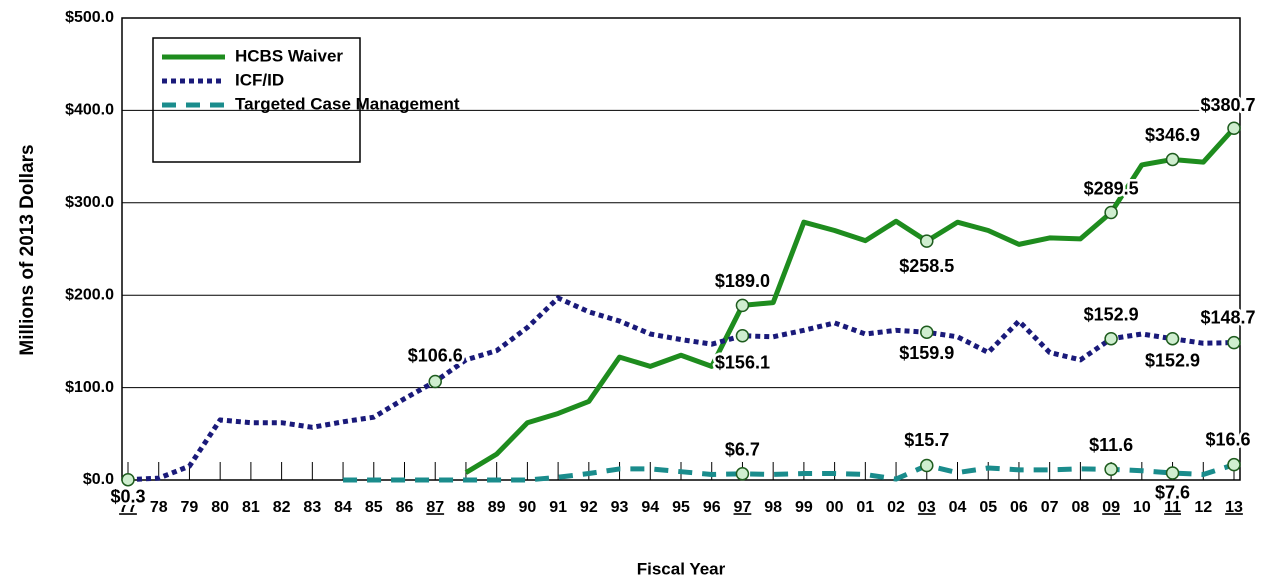 The height and width of the screenshot is (584, 1282). What do you see at coordinates (435, 355) in the screenshot?
I see `data-label: $106.6` at bounding box center [435, 355].